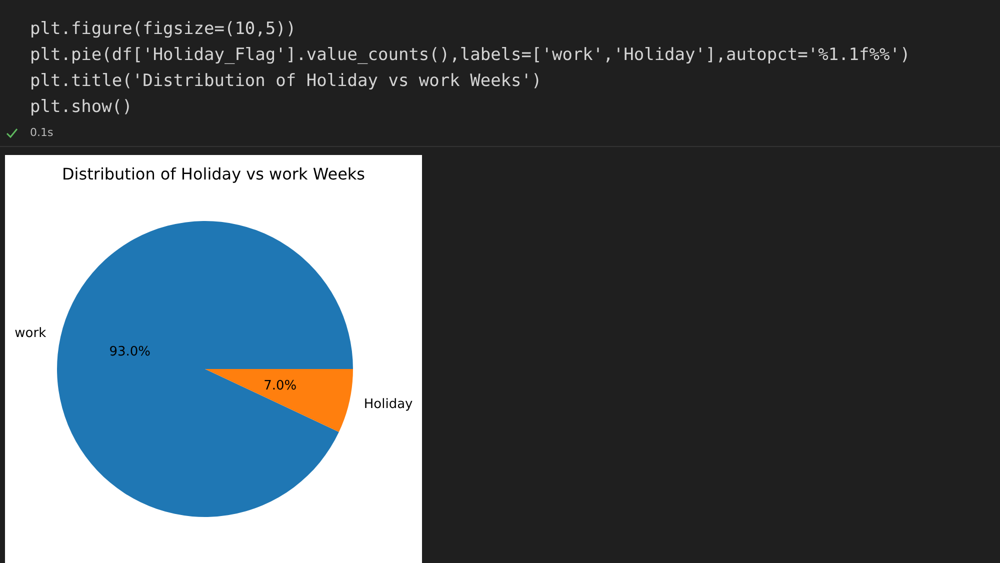 This screenshot has height=563, width=1000. I want to click on text: plt.title('Distribution of Holiday vs work Weeks'), so click(286, 81).